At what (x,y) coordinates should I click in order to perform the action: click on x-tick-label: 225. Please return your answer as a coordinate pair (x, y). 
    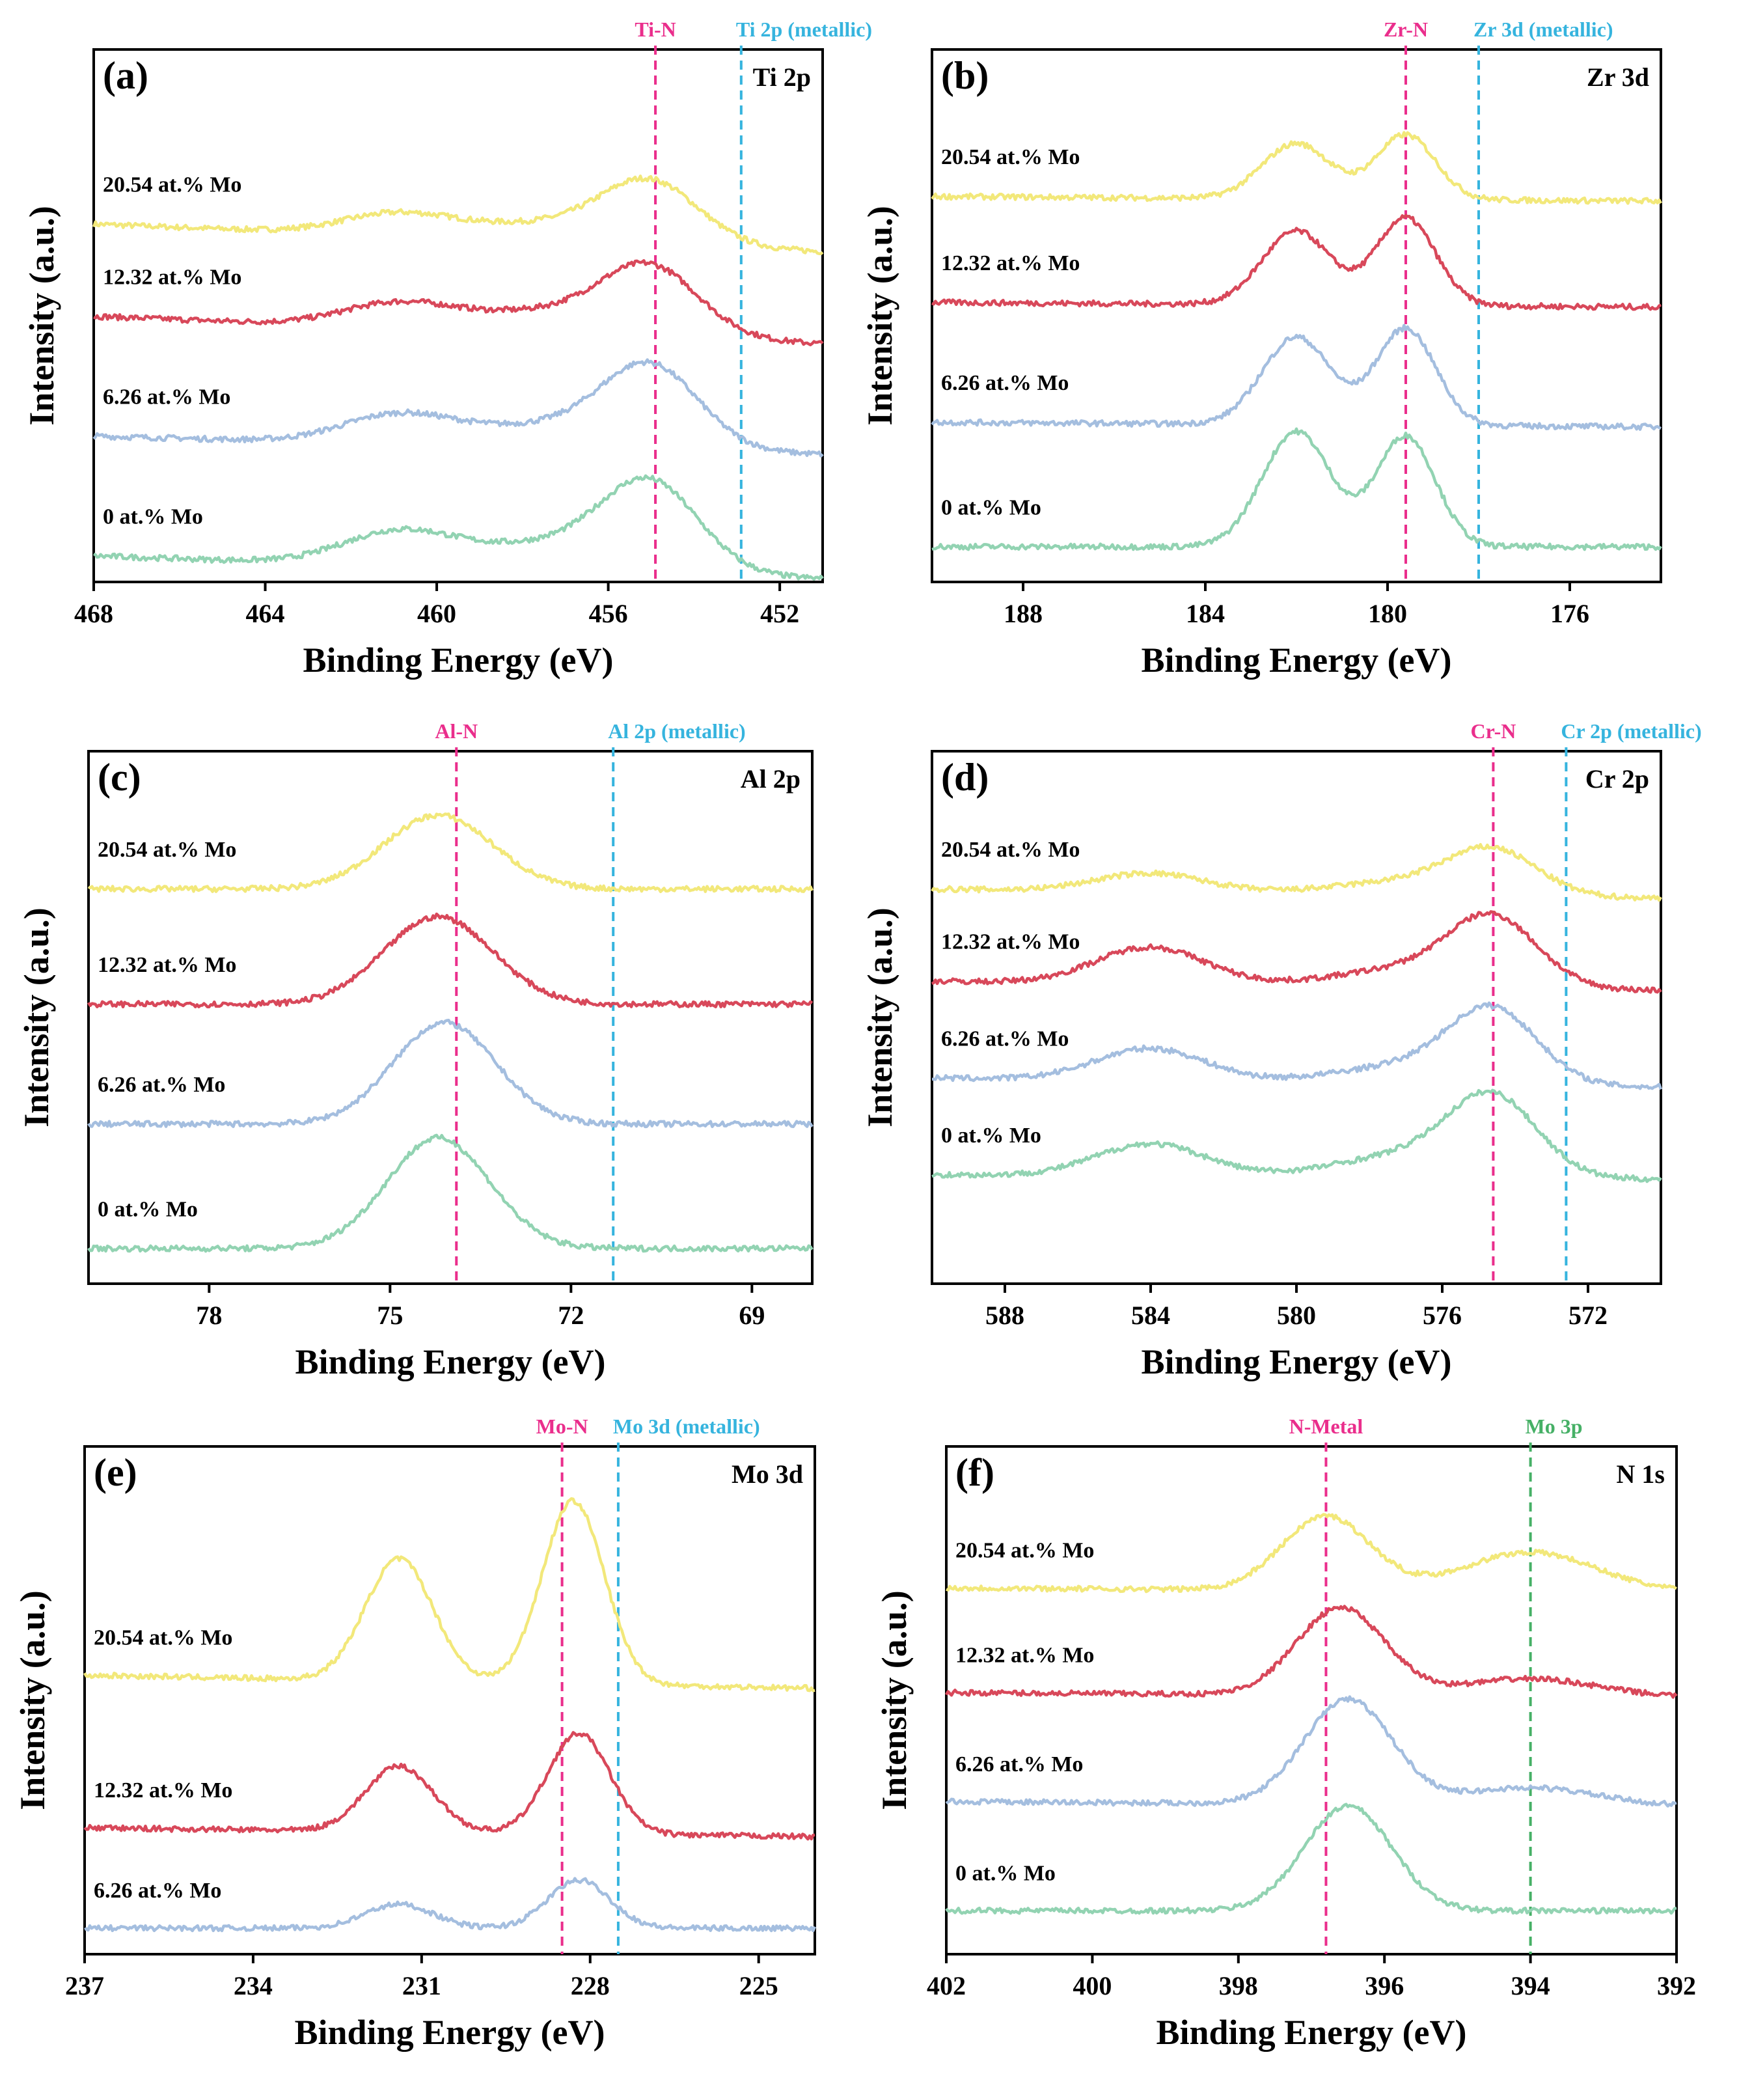
    Looking at the image, I should click on (758, 1985).